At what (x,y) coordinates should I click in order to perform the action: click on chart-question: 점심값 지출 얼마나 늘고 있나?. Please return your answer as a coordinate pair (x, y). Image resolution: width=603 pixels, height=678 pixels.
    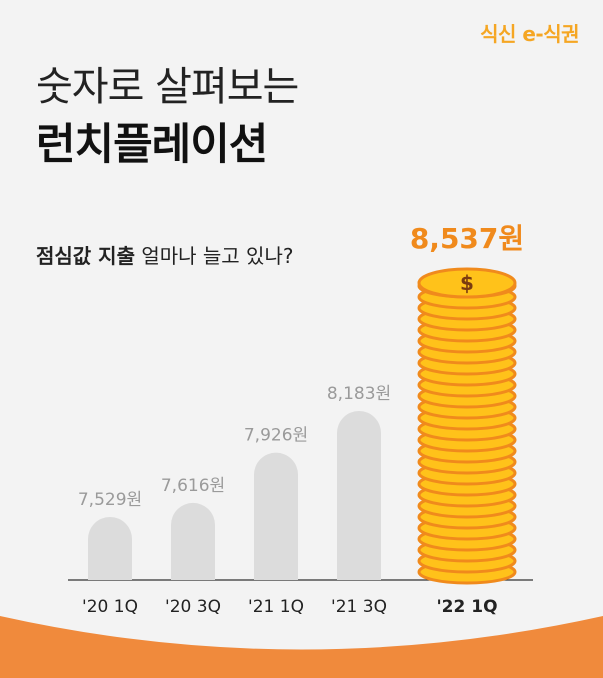
    Looking at the image, I should click on (164, 254).